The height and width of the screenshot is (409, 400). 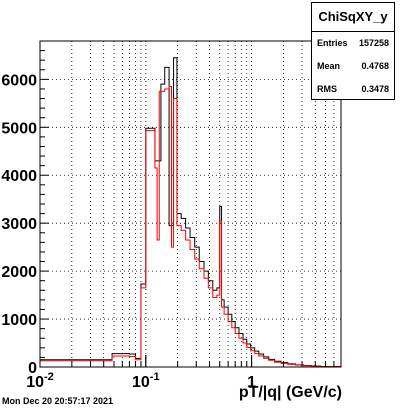 I want to click on x-tick-label: 1, so click(x=251, y=382).